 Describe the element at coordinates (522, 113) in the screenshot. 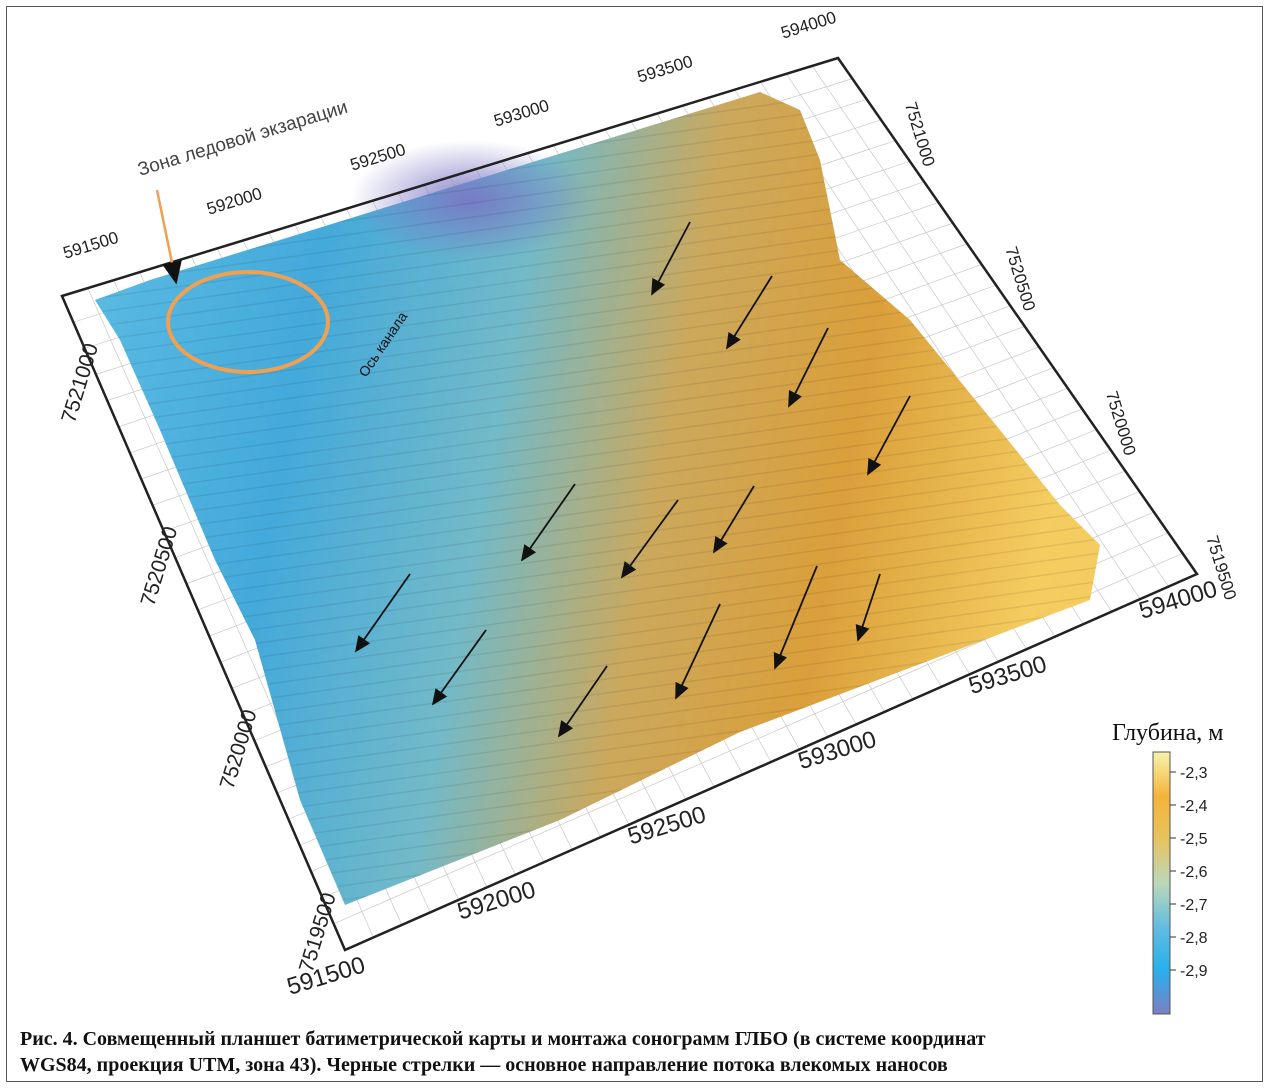

I see `top-x-tick-label: 593000` at that location.